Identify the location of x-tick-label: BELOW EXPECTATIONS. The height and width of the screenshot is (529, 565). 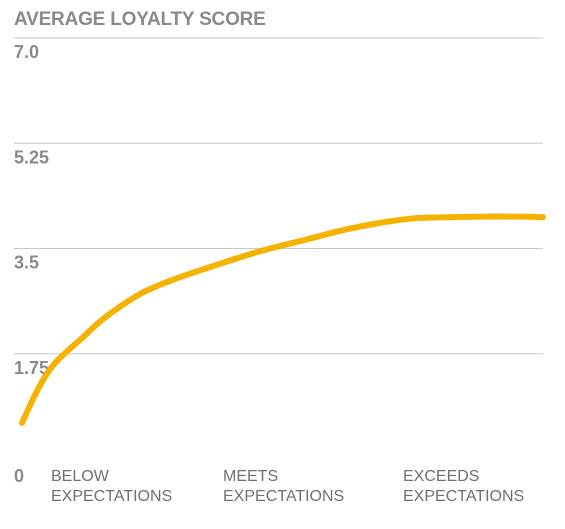
(111, 486).